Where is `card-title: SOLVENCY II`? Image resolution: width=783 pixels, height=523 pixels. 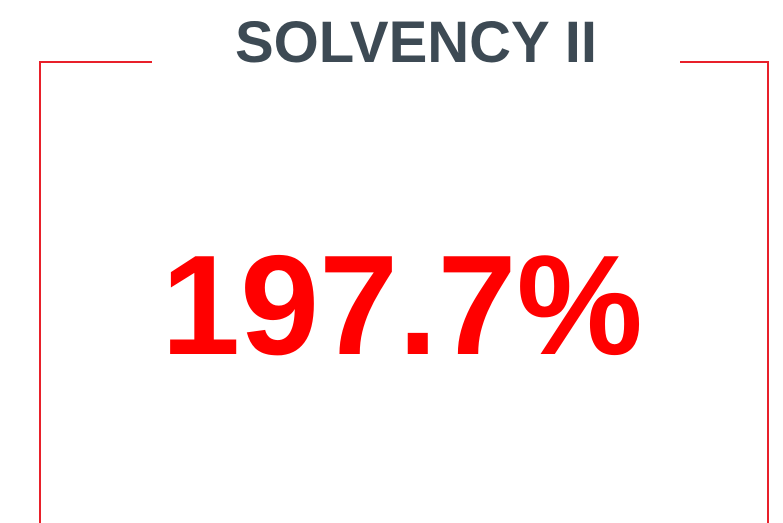 card-title: SOLVENCY II is located at coordinates (416, 42).